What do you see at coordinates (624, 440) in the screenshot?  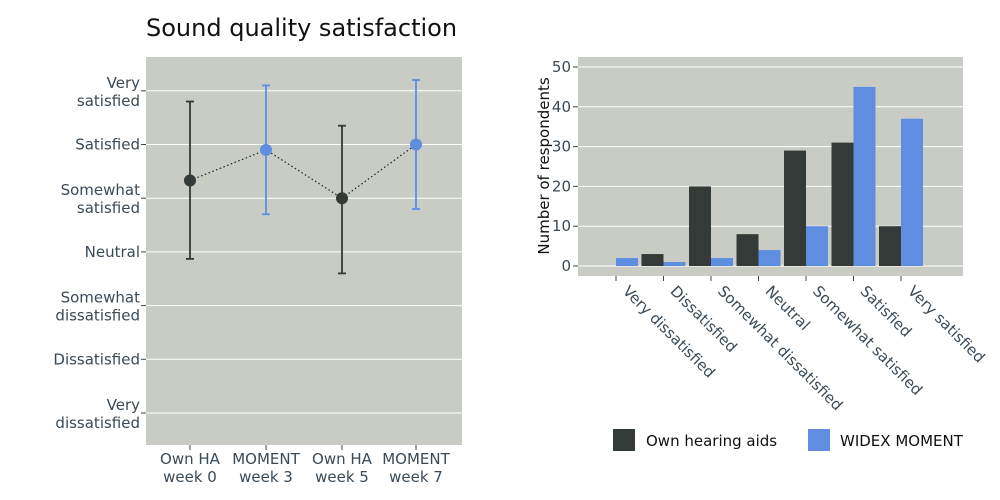 I see `legend-swatch-own-hearing-aids` at bounding box center [624, 440].